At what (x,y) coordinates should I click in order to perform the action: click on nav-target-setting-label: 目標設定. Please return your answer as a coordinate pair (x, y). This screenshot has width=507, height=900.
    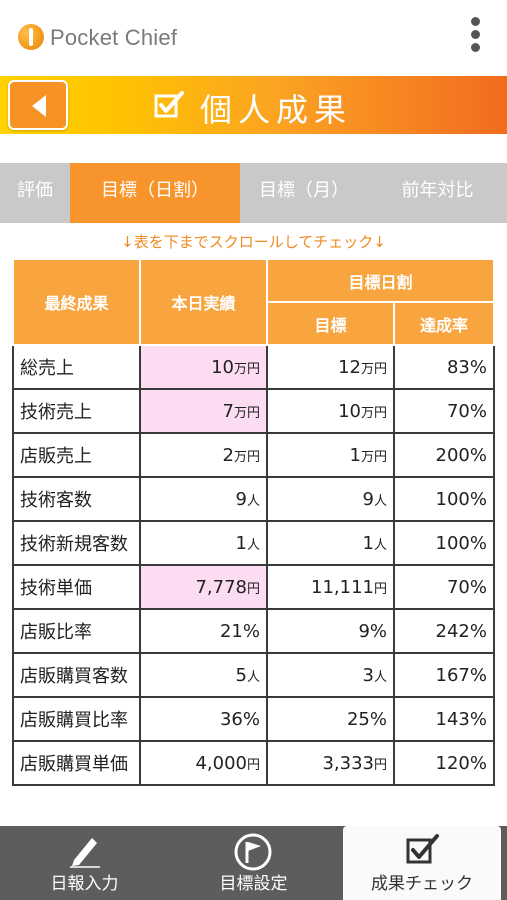
    Looking at the image, I should click on (253, 884).